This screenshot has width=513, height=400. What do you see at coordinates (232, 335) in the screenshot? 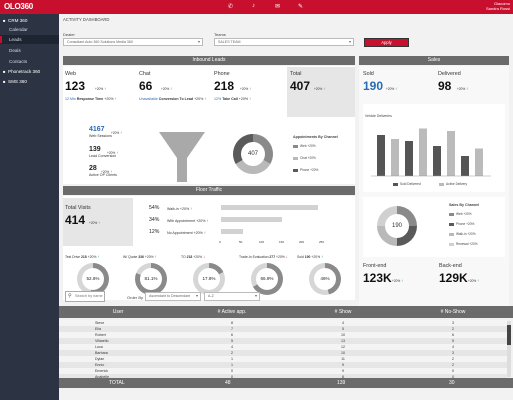
I see `cell-active: 6` at bounding box center [232, 335].